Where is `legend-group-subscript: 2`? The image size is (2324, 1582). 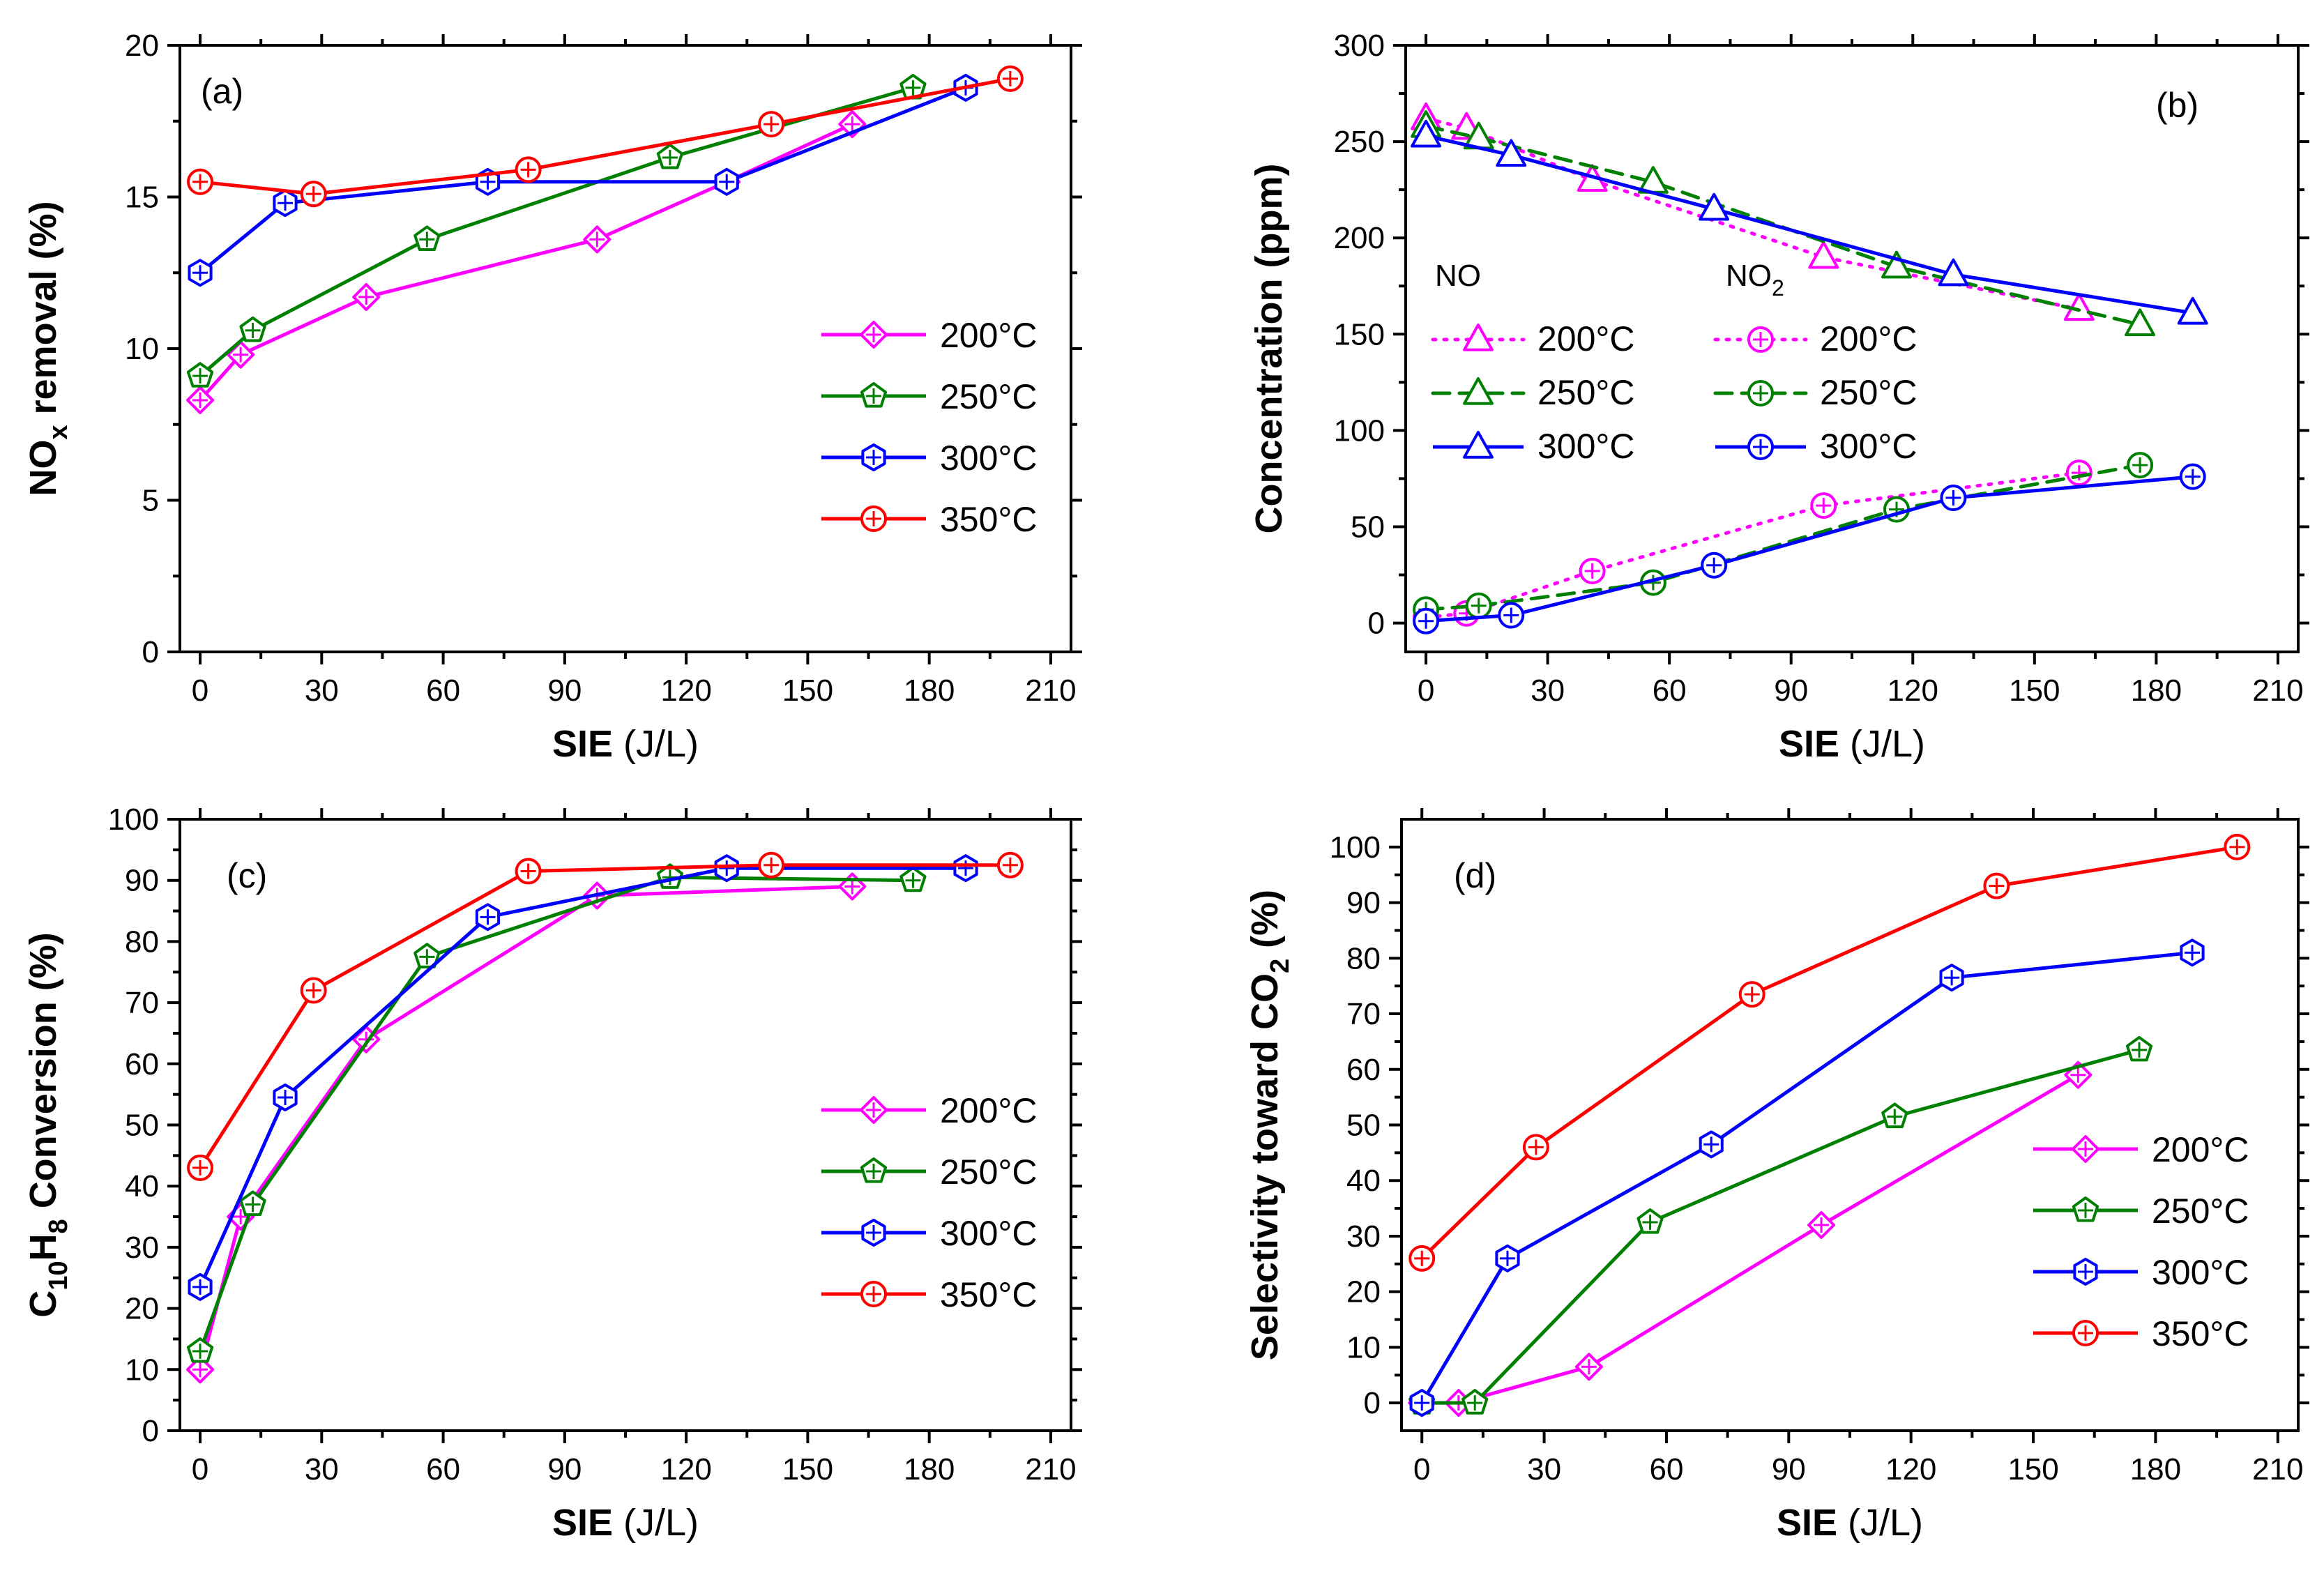 legend-group-subscript: 2 is located at coordinates (1778, 288).